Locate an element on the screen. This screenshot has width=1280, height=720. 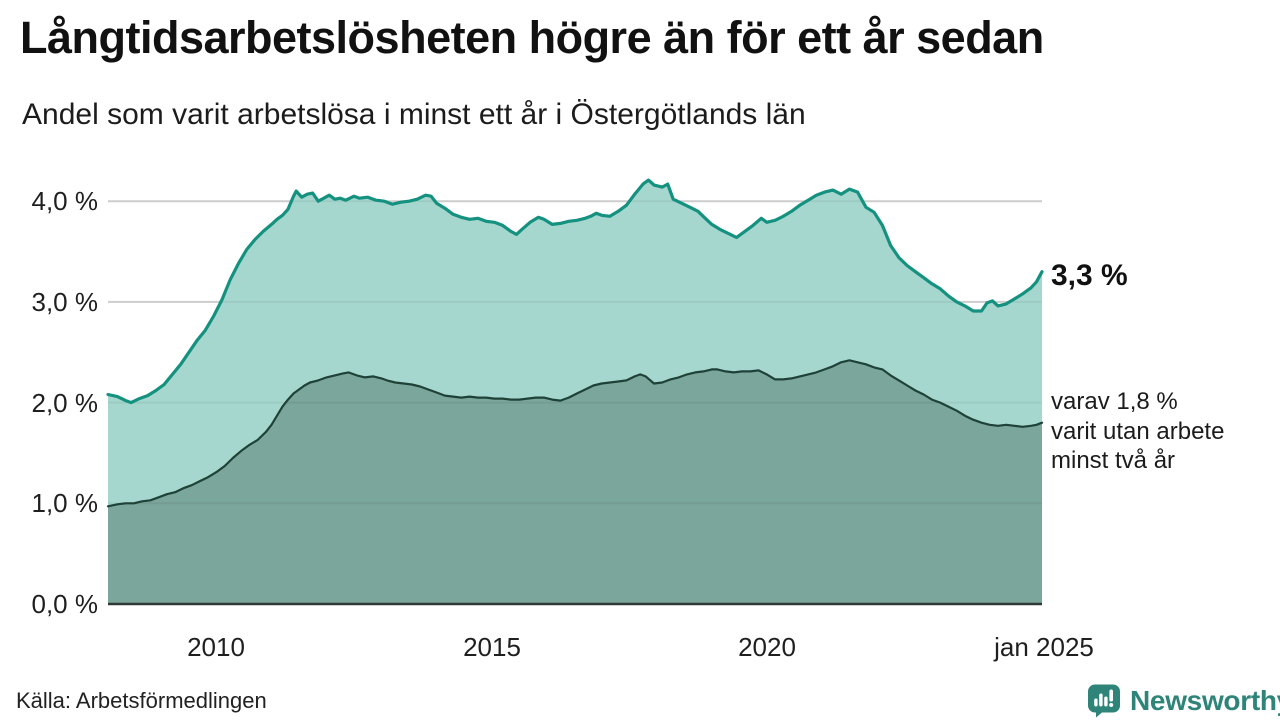
x-axis-tick-jan-2025: jan 2025 is located at coordinates (1044, 647).